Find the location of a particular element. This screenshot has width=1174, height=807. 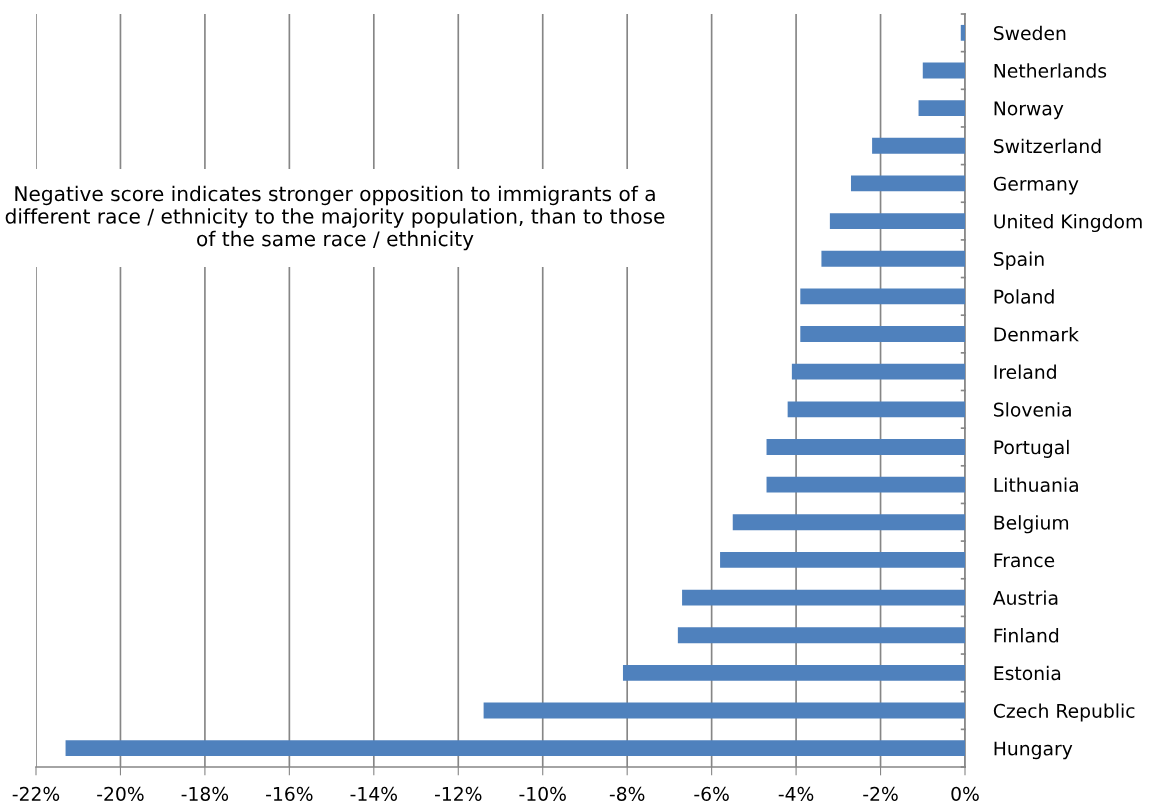

x-tick-label: -10% is located at coordinates (542, 793).